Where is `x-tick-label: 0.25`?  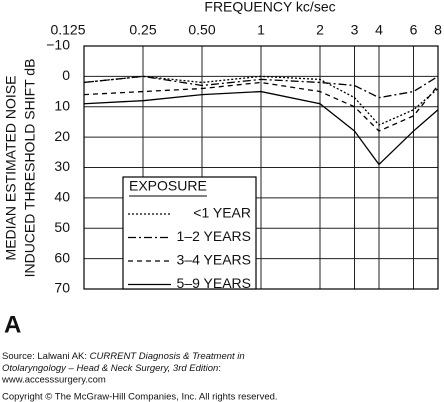 x-tick-label: 0.25 is located at coordinates (142, 30).